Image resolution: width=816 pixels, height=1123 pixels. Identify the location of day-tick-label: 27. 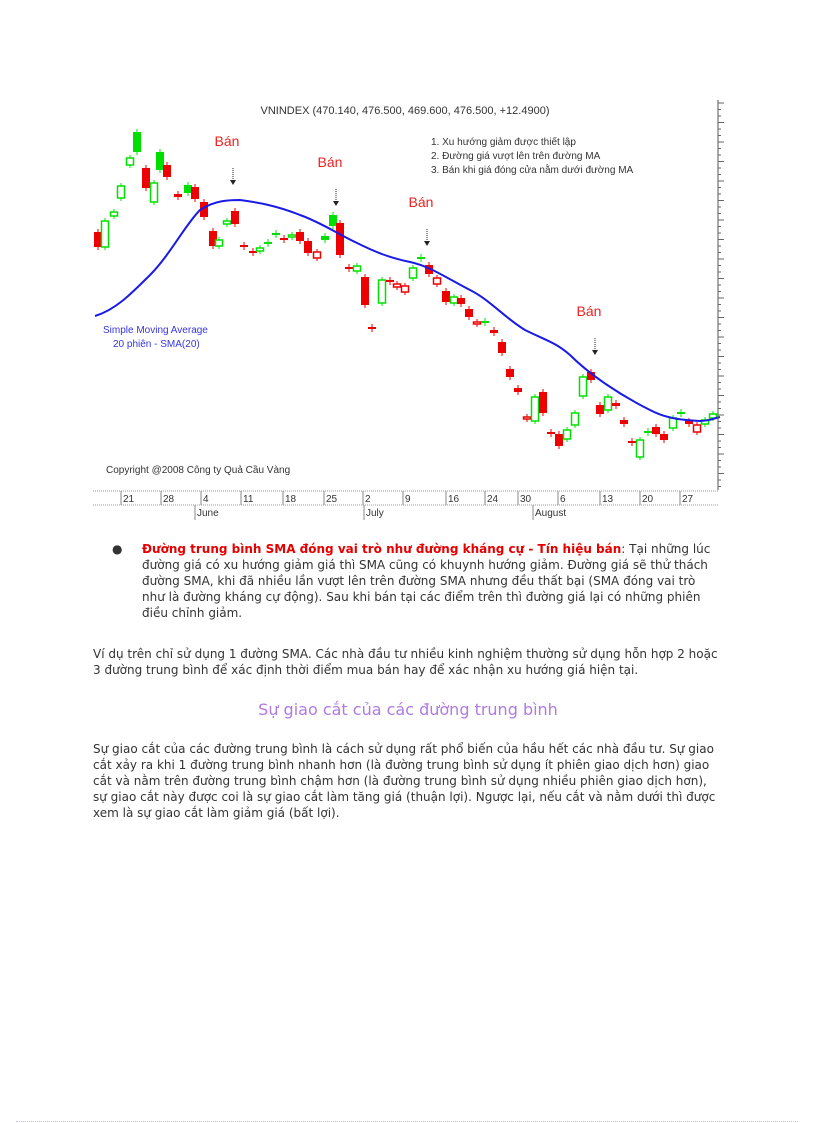
(688, 499).